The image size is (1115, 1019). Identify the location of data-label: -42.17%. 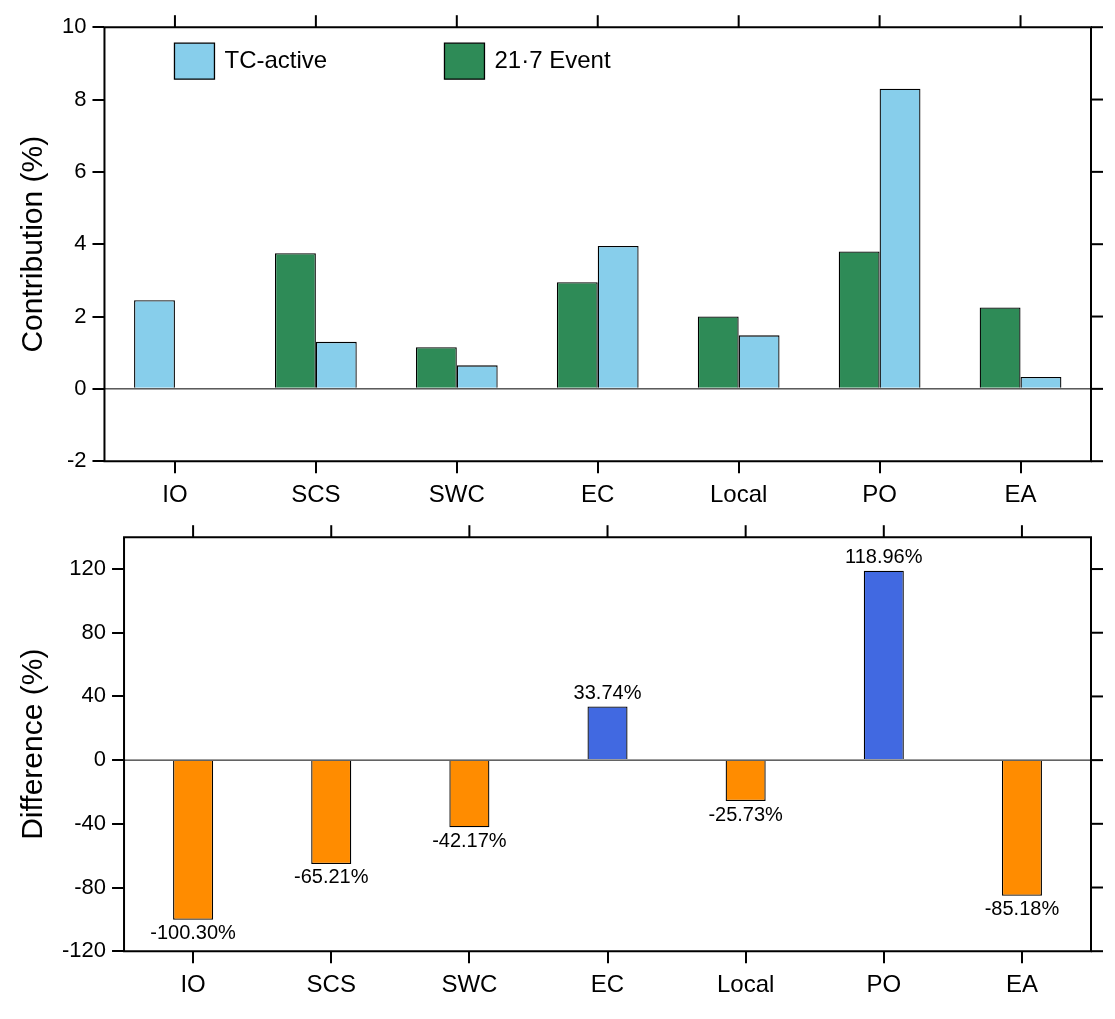
(469, 839).